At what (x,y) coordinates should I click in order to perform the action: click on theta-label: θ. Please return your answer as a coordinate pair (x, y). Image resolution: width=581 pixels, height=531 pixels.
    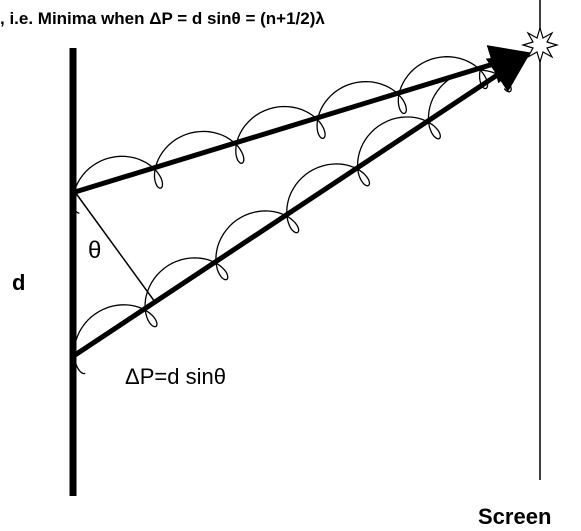
    Looking at the image, I should click on (94, 250).